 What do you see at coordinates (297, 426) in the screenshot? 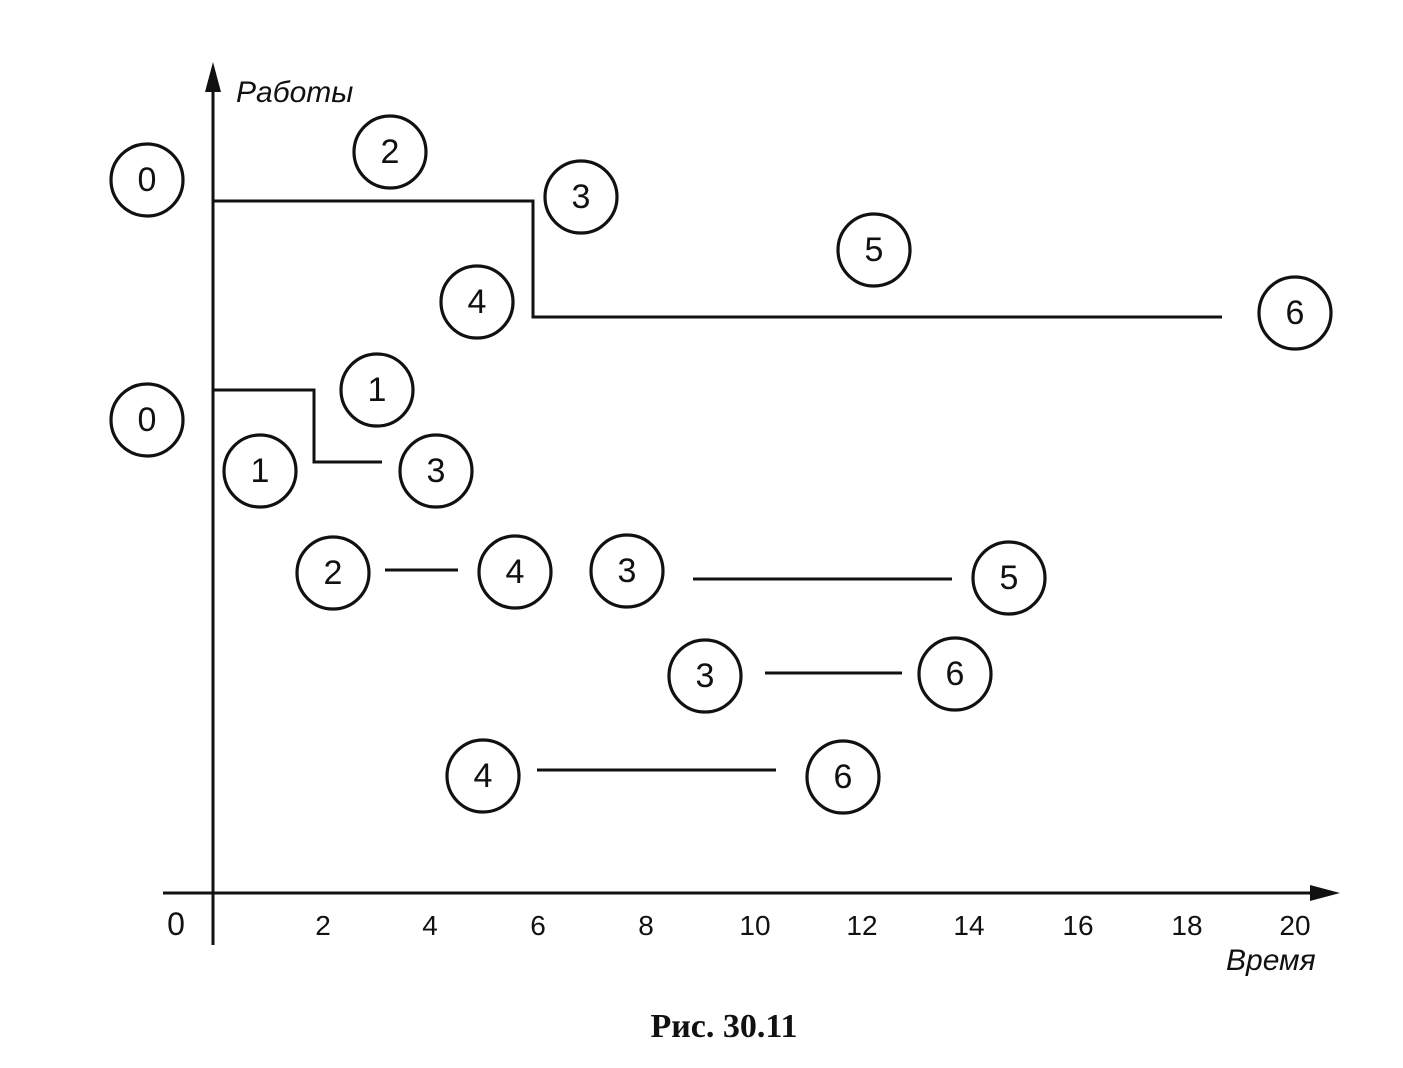
I see `link-middle-path` at bounding box center [297, 426].